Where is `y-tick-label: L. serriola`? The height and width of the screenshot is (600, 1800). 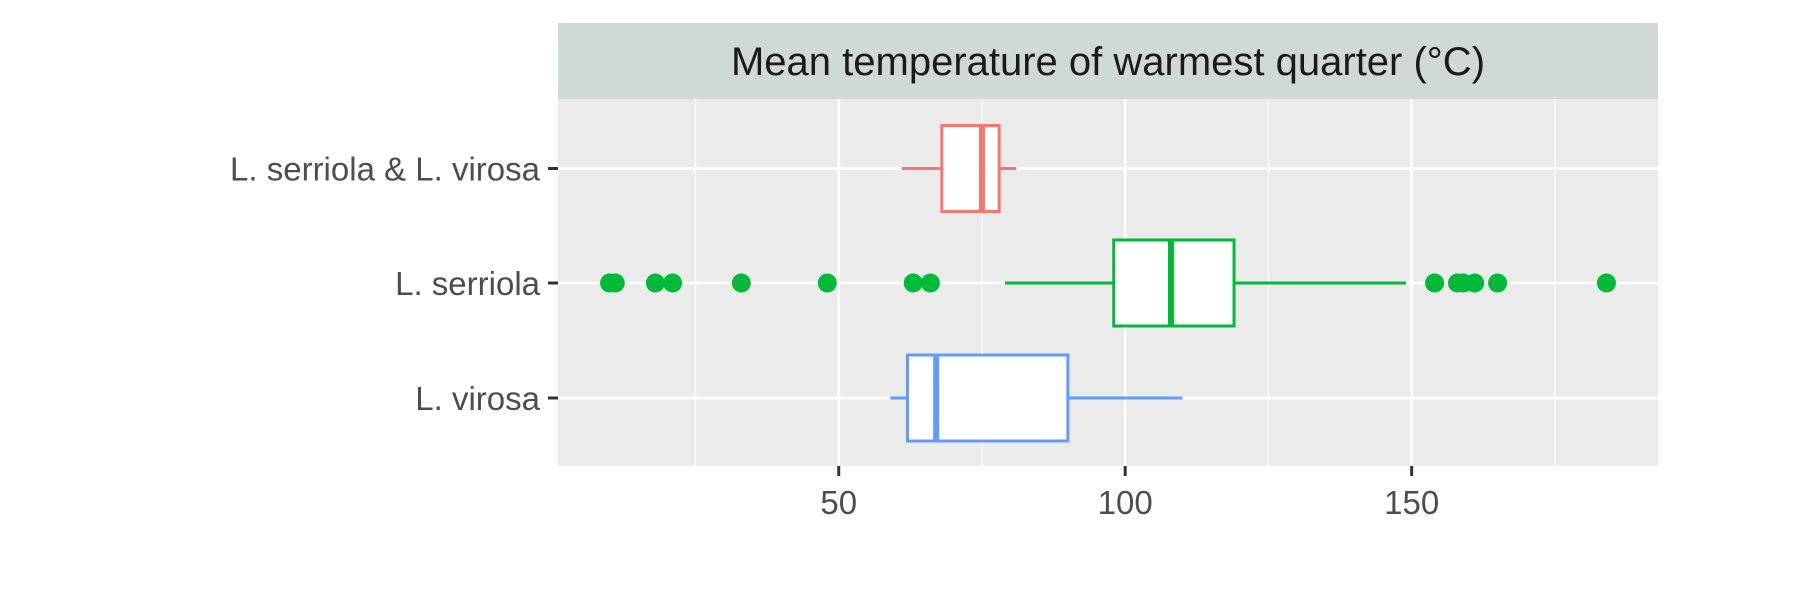 y-tick-label: L. serriola is located at coordinates (468, 283).